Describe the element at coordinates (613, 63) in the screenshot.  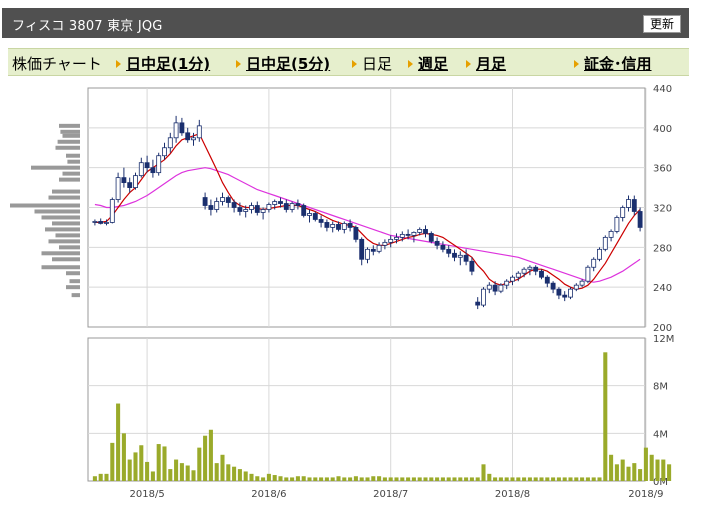
I see `tab-margin-credit: 証金･信用` at that location.